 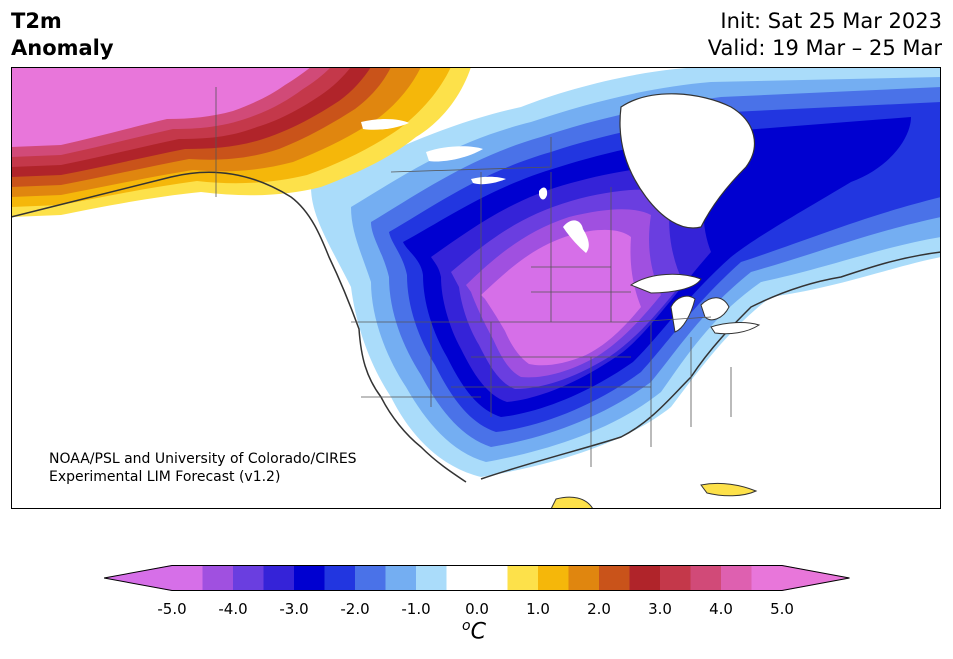 I want to click on colorbar-extend-high, so click(x=816, y=578).